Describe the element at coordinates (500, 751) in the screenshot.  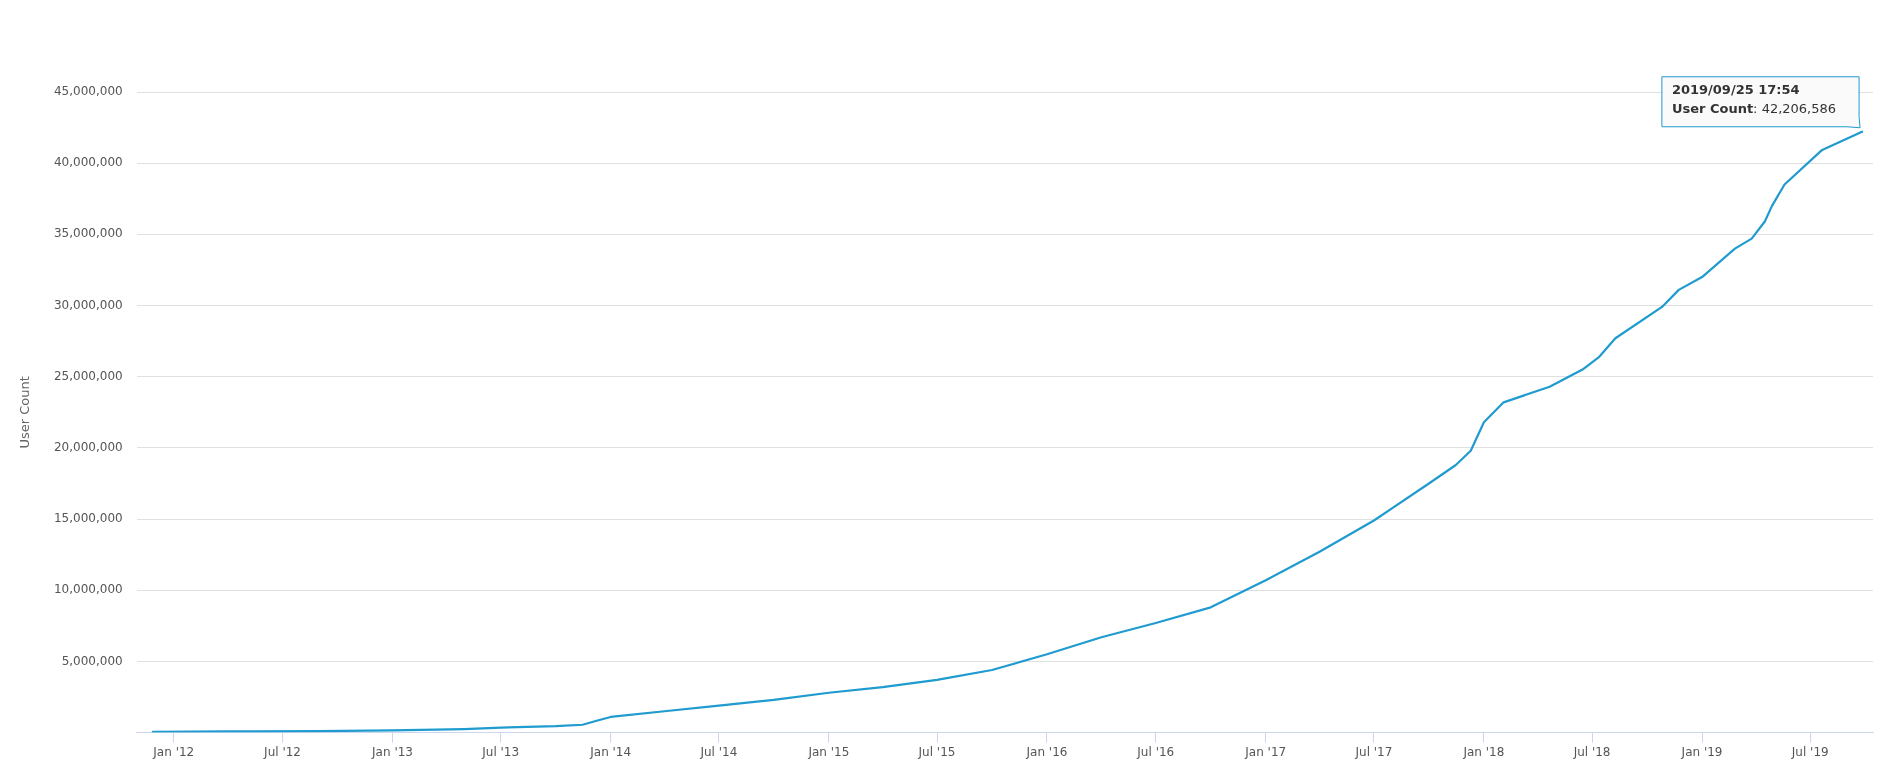
I see `x-tick-label: Jul '13` at that location.